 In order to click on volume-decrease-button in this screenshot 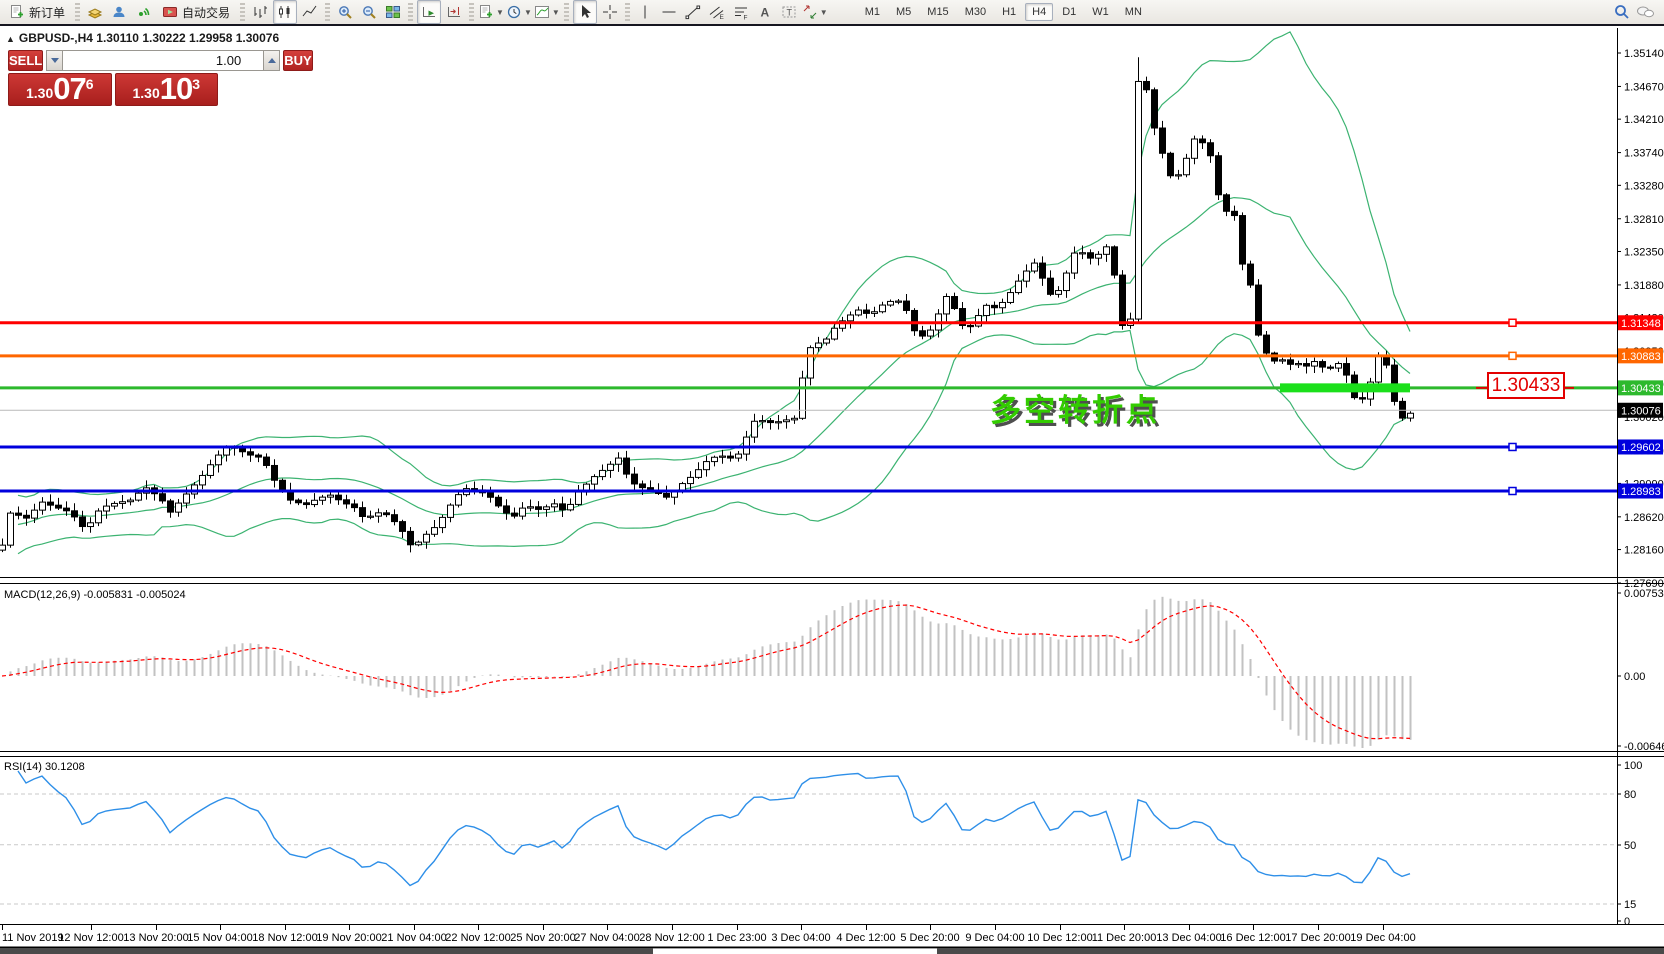, I will do `click(55, 60)`.